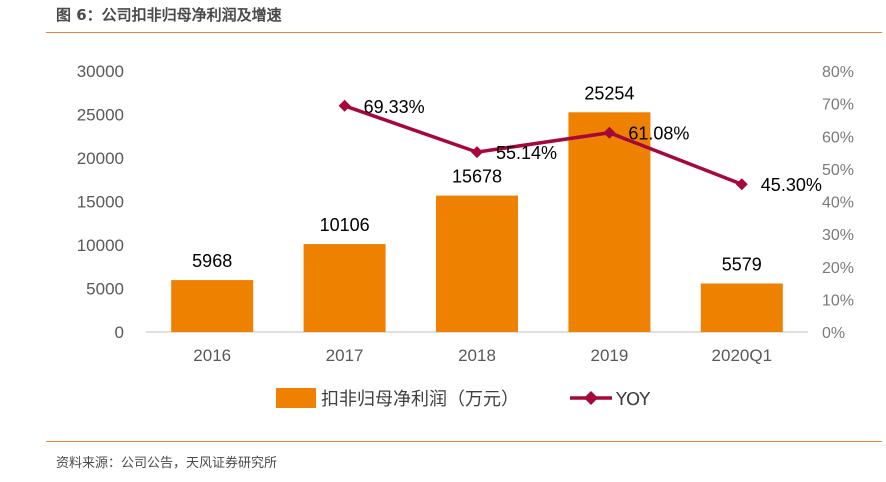 Image resolution: width=886 pixels, height=482 pixels. What do you see at coordinates (838, 203) in the screenshot?
I see `y-right-tick-label: 40%` at bounding box center [838, 203].